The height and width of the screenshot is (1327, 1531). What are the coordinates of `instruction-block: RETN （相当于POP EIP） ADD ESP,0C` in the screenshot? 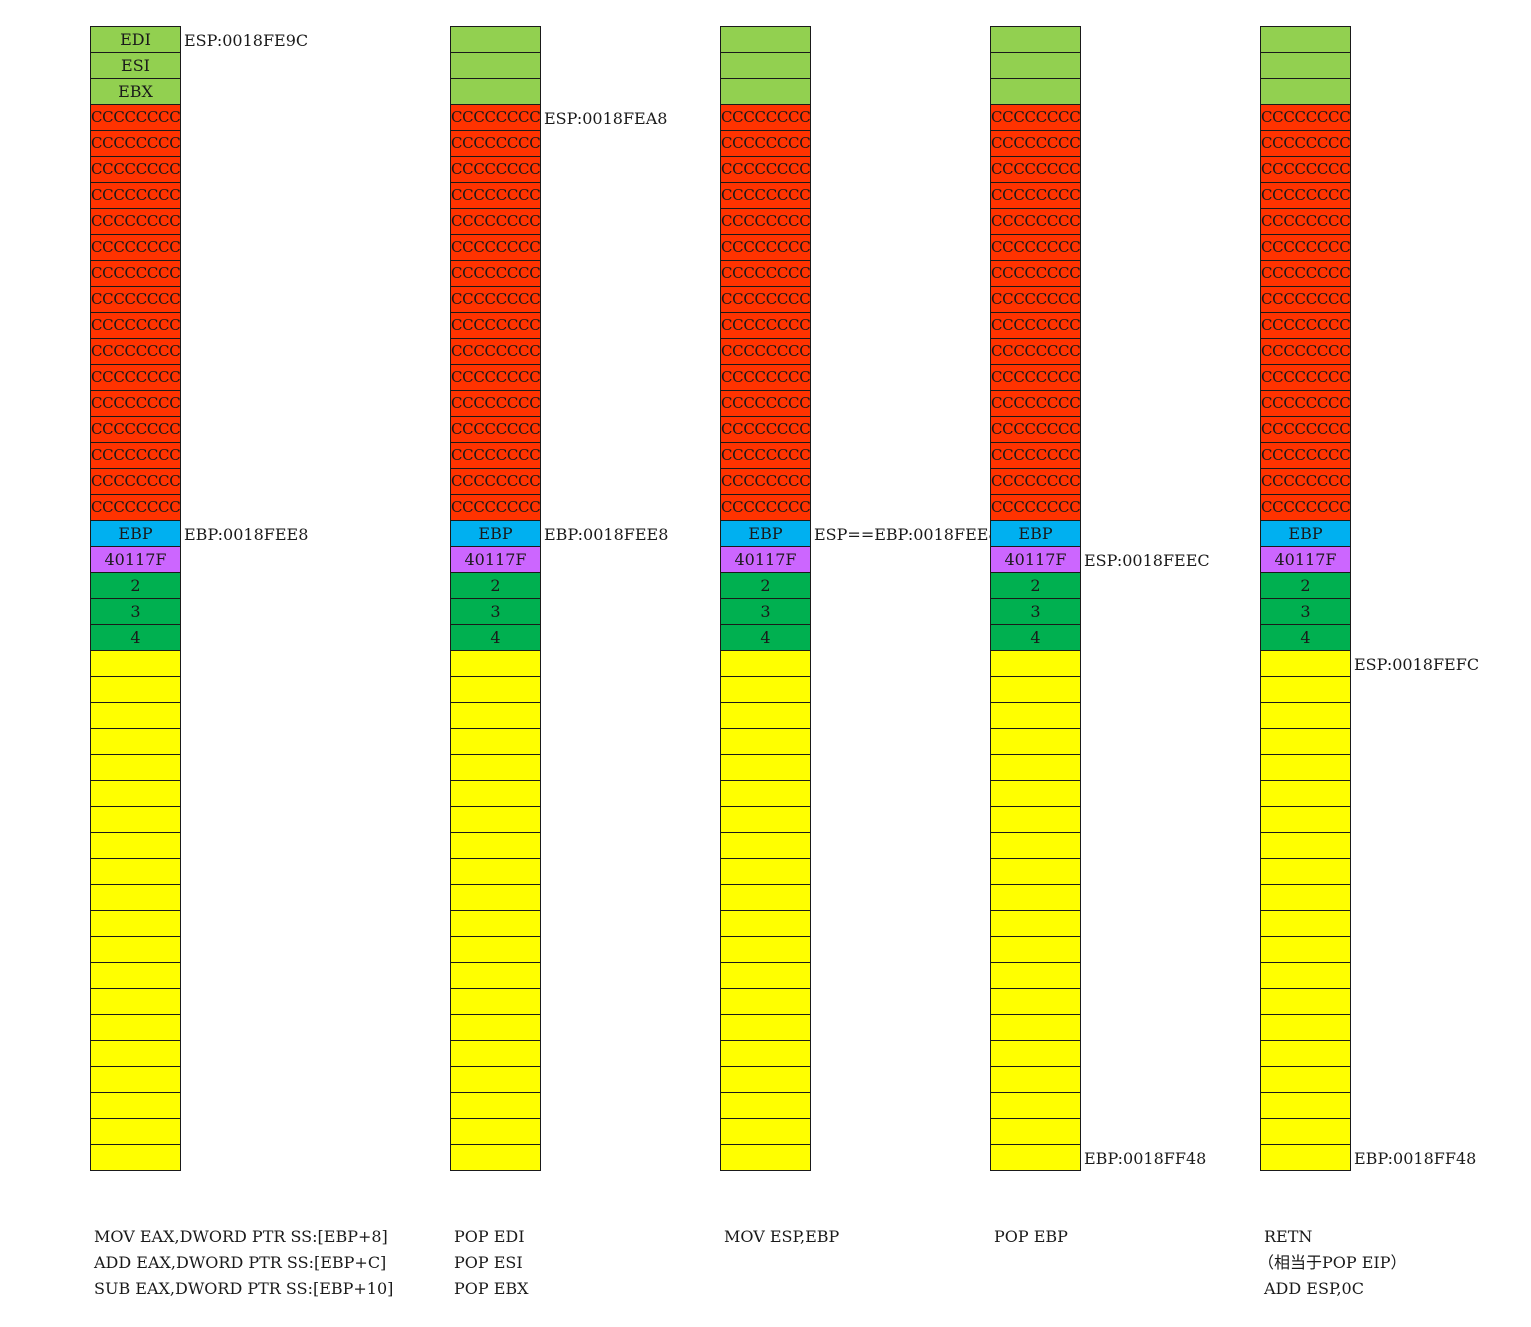 It's located at (1332, 1263).